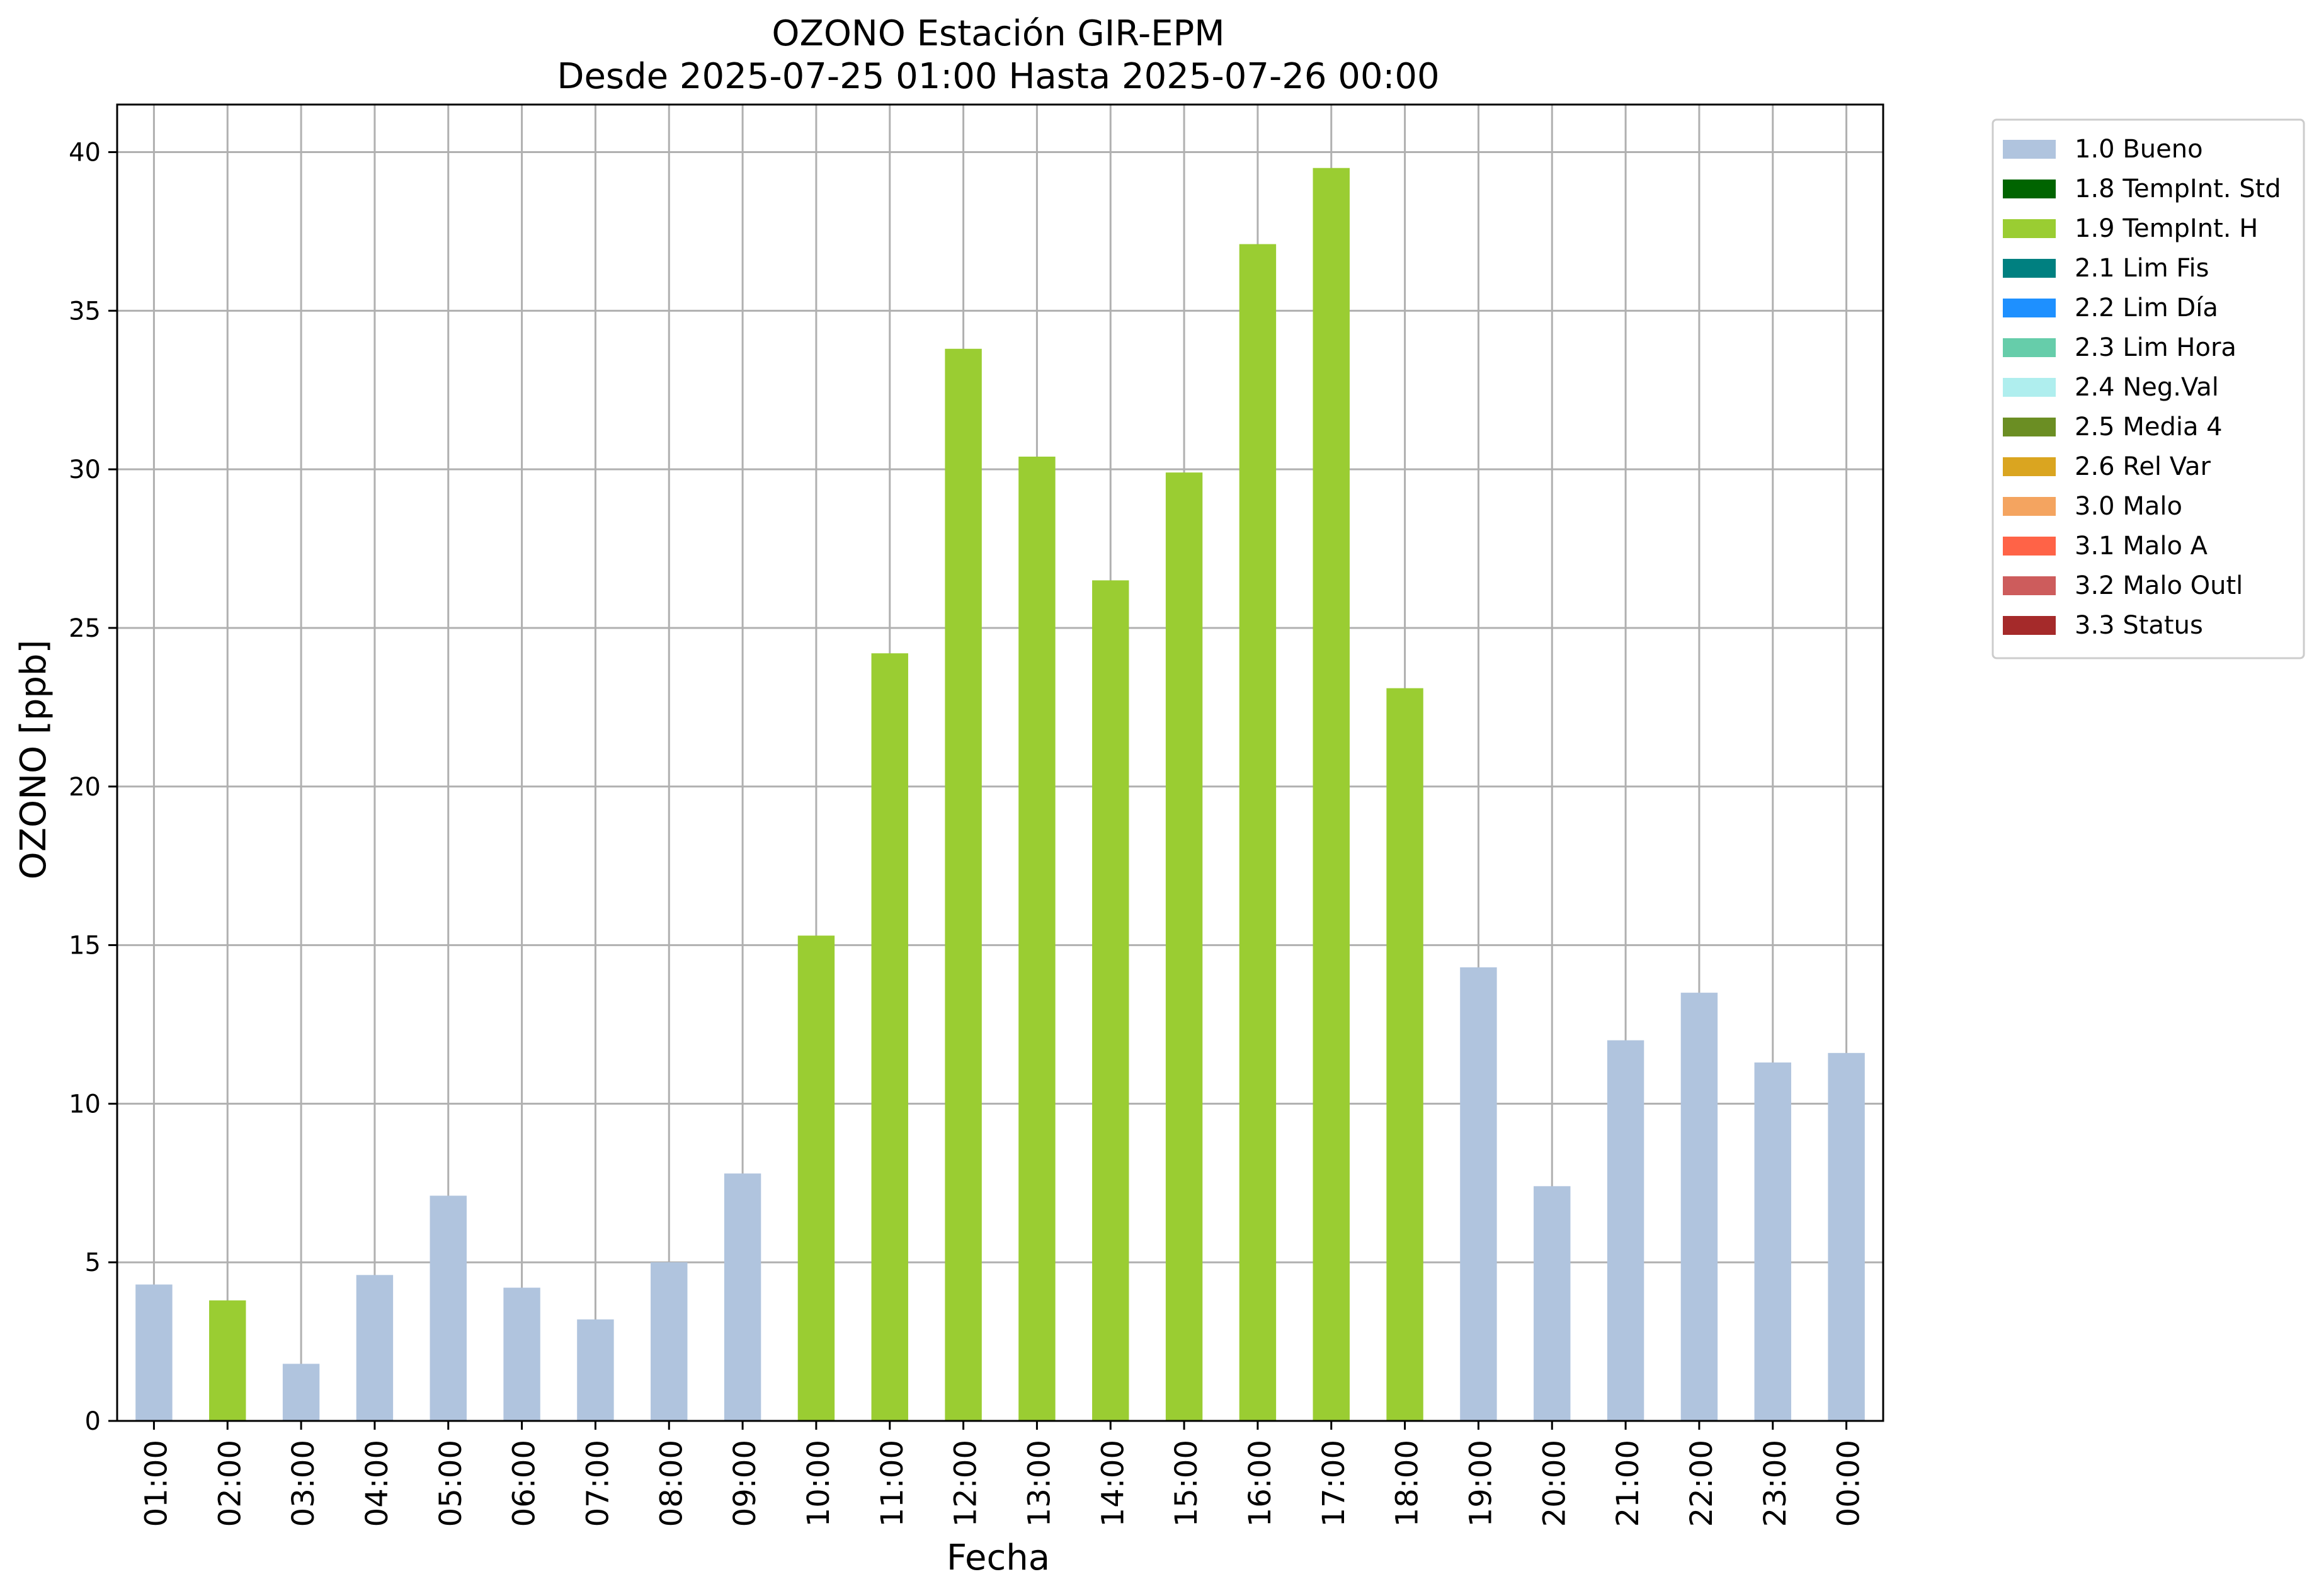 This screenshot has width=2319, height=1596. I want to click on y-tick-label: 10, so click(85, 1104).